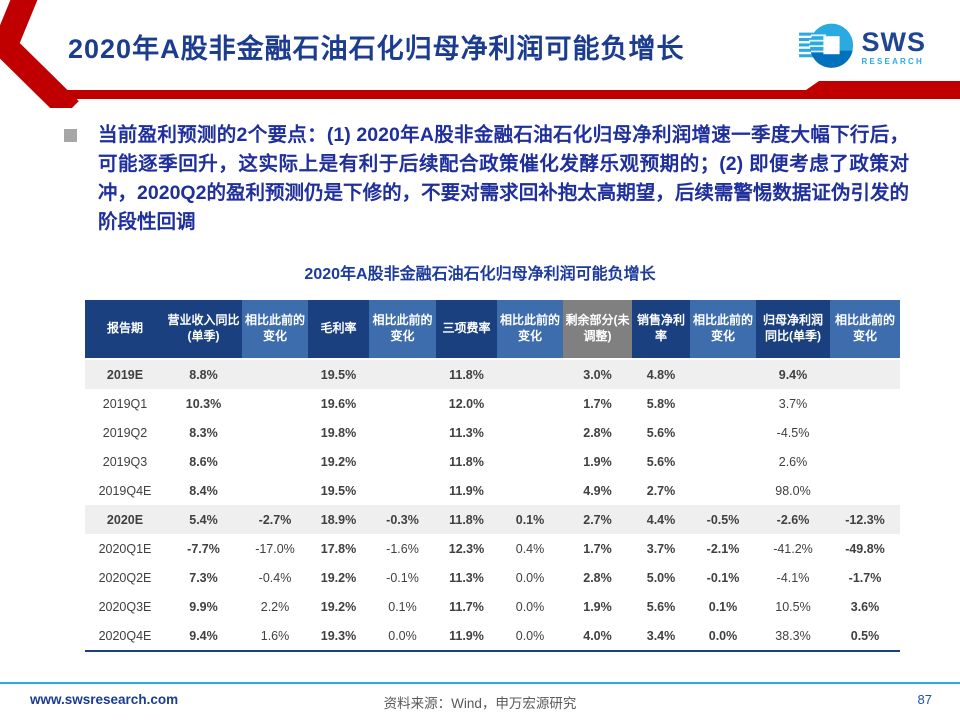 The image size is (960, 720). I want to click on cell-value: 1.9%, so click(597, 606).